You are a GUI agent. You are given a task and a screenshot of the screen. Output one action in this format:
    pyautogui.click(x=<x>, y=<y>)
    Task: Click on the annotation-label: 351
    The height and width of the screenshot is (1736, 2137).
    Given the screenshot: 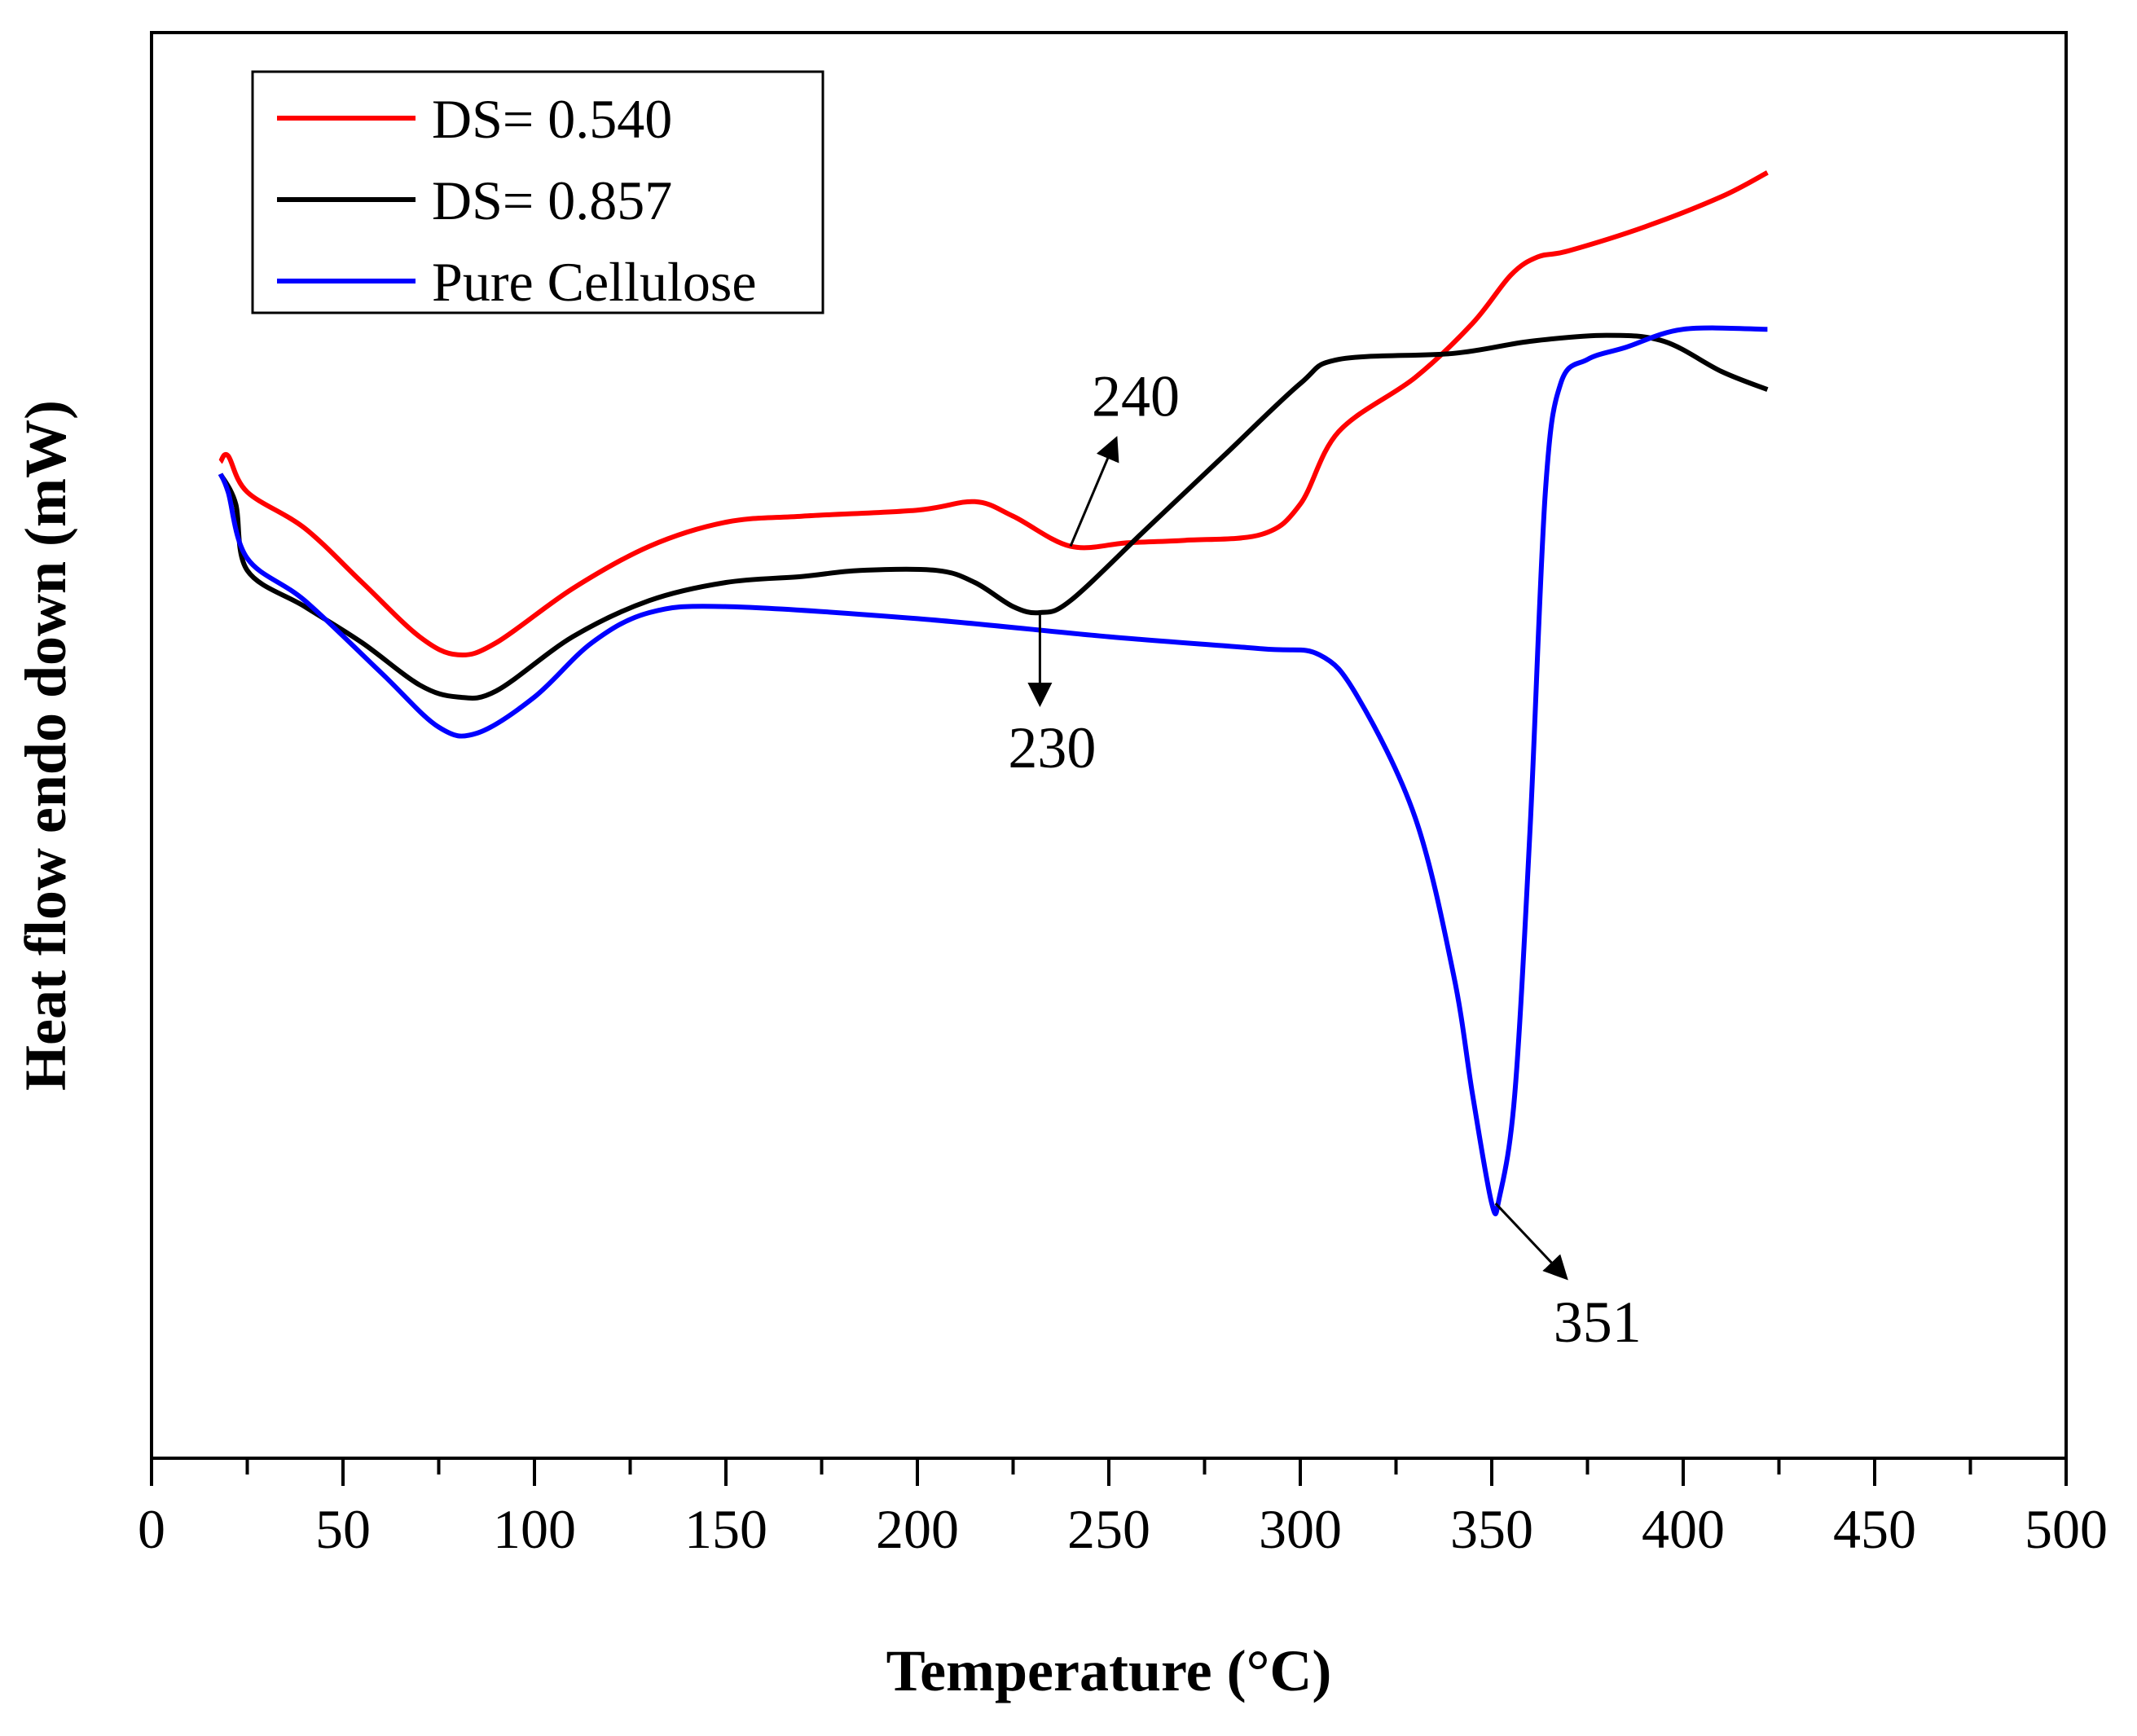 What is the action you would take?
    pyautogui.click(x=1598, y=1322)
    